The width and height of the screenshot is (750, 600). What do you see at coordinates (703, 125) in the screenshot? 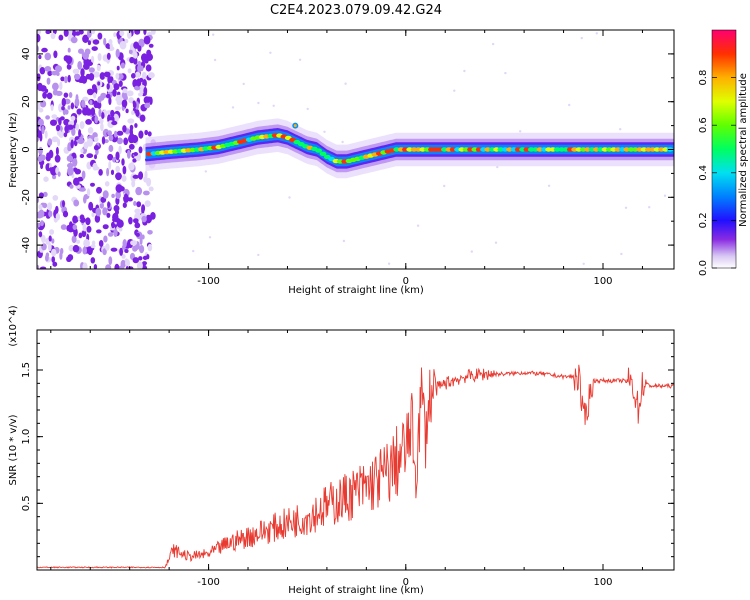
I see `colorbar-tick-label: 0.6` at bounding box center [703, 125].